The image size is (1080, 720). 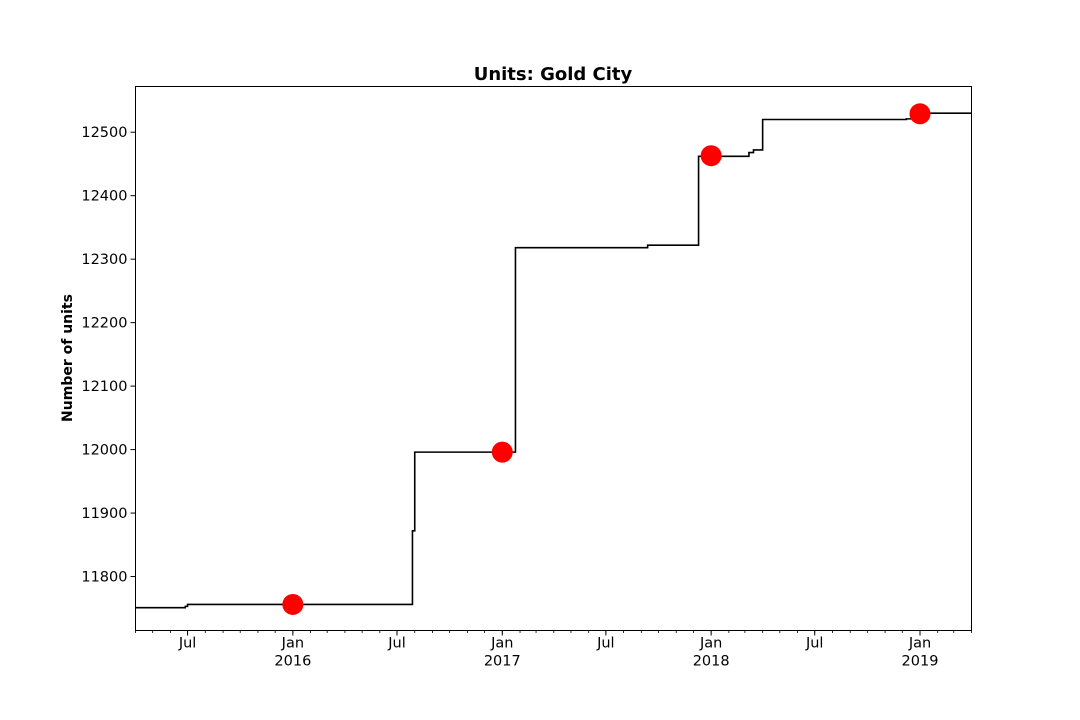 What do you see at coordinates (104, 260) in the screenshot?
I see `y-tick-label: 12300` at bounding box center [104, 260].